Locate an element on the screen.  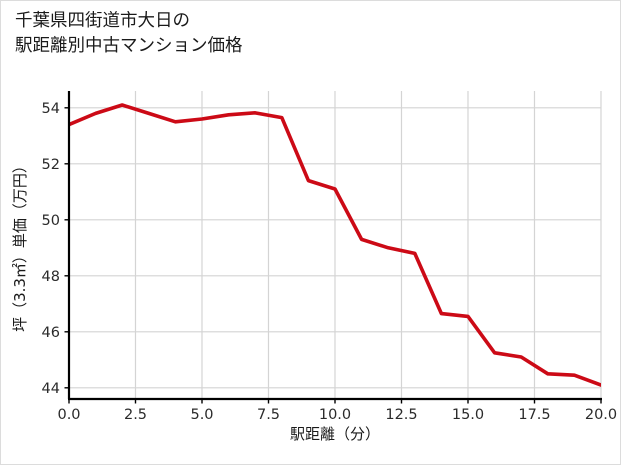
x-tick-label: 20.0 is located at coordinates (601, 415).